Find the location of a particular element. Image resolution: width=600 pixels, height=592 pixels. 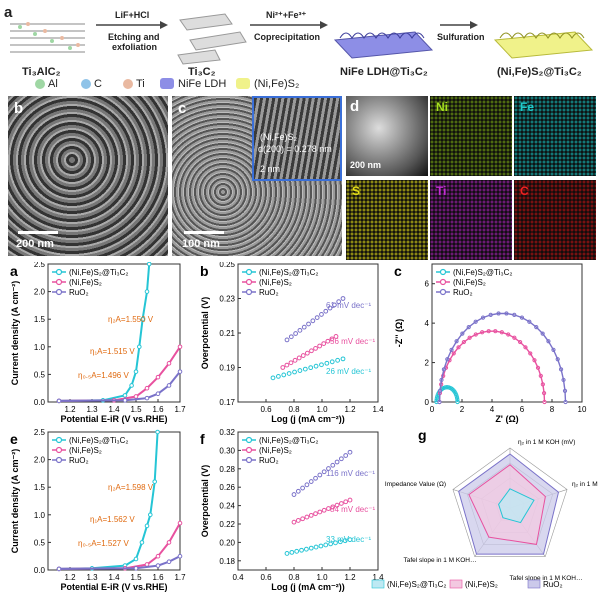

y-tick-label: 0.18 is located at coordinates (227, 561).